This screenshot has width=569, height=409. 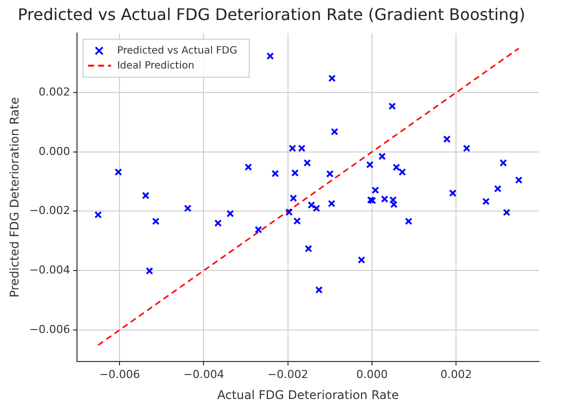 I want to click on x-tick-label: −0.006, so click(x=119, y=374).